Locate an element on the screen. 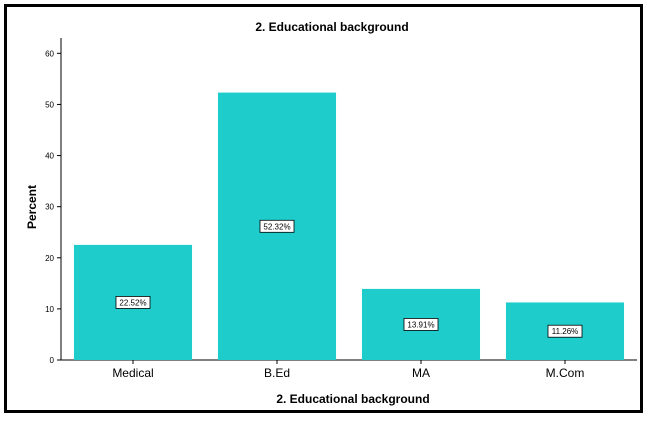  data-label: 52.32% is located at coordinates (276, 226).